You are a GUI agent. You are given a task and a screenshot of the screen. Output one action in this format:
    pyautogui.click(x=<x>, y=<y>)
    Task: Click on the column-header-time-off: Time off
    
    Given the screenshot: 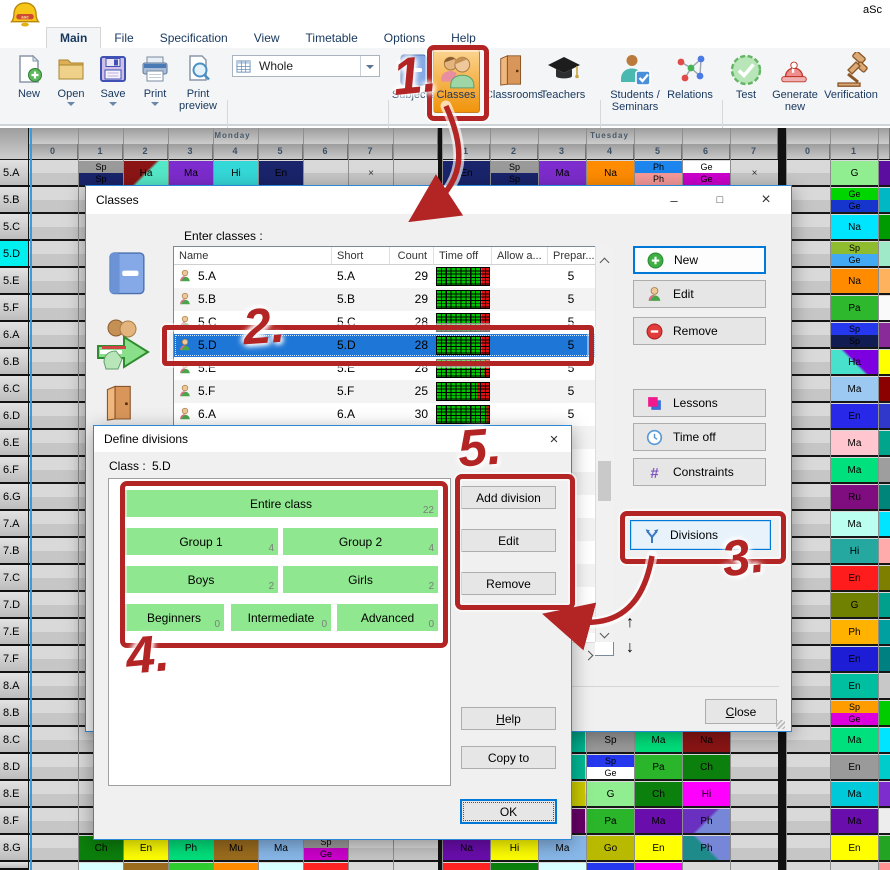 What is the action you would take?
    pyautogui.click(x=463, y=256)
    